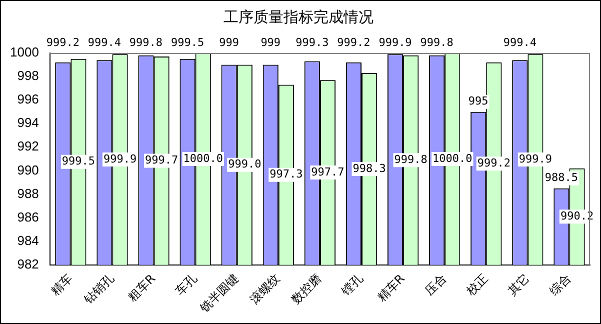 Image resolution: width=601 pixels, height=324 pixels. I want to click on y-tick-label: 982, so click(28, 264).